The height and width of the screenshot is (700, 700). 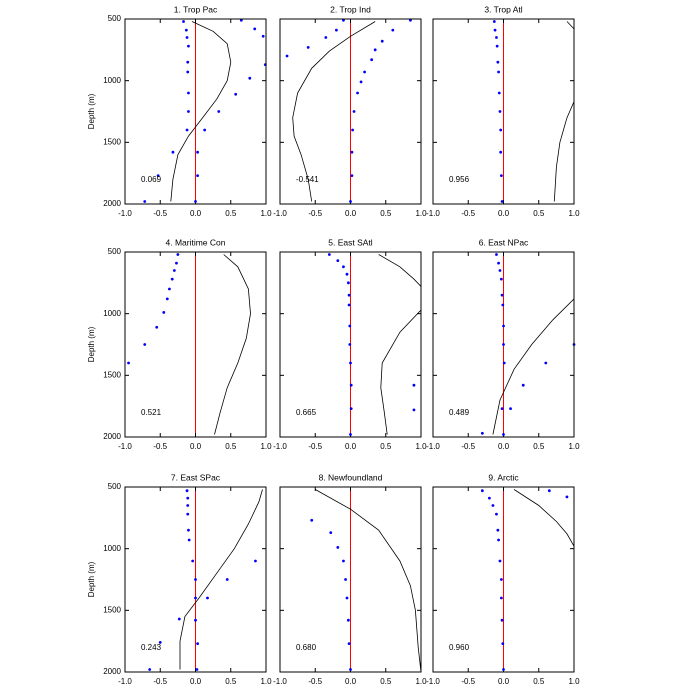 What do you see at coordinates (351, 477) in the screenshot?
I see `panel-title: 8. Newfoundland` at bounding box center [351, 477].